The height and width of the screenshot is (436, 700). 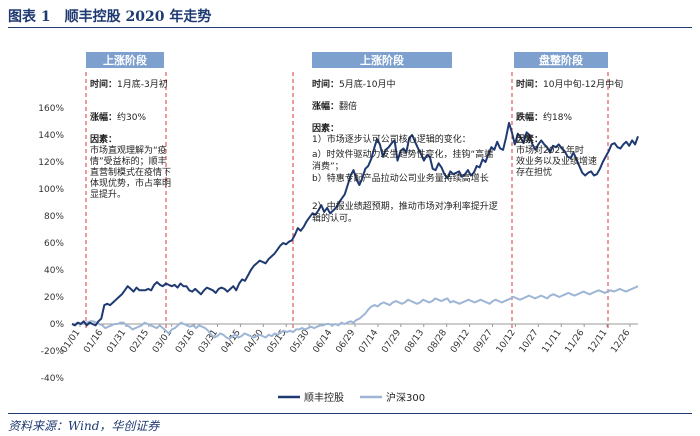 I want to click on series-line-hs300, so click(x=355, y=312).